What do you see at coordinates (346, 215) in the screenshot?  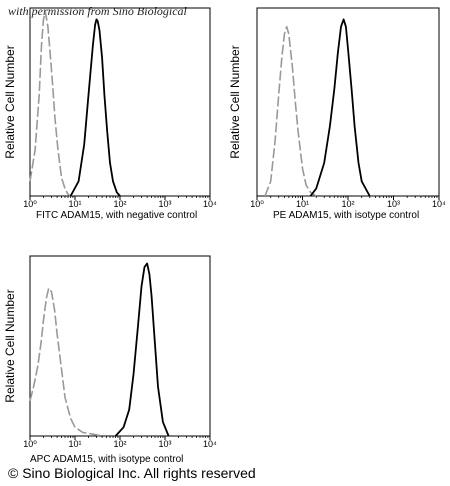 I see `x-axis-label: PE ADAM15, with isotype control` at bounding box center [346, 215].